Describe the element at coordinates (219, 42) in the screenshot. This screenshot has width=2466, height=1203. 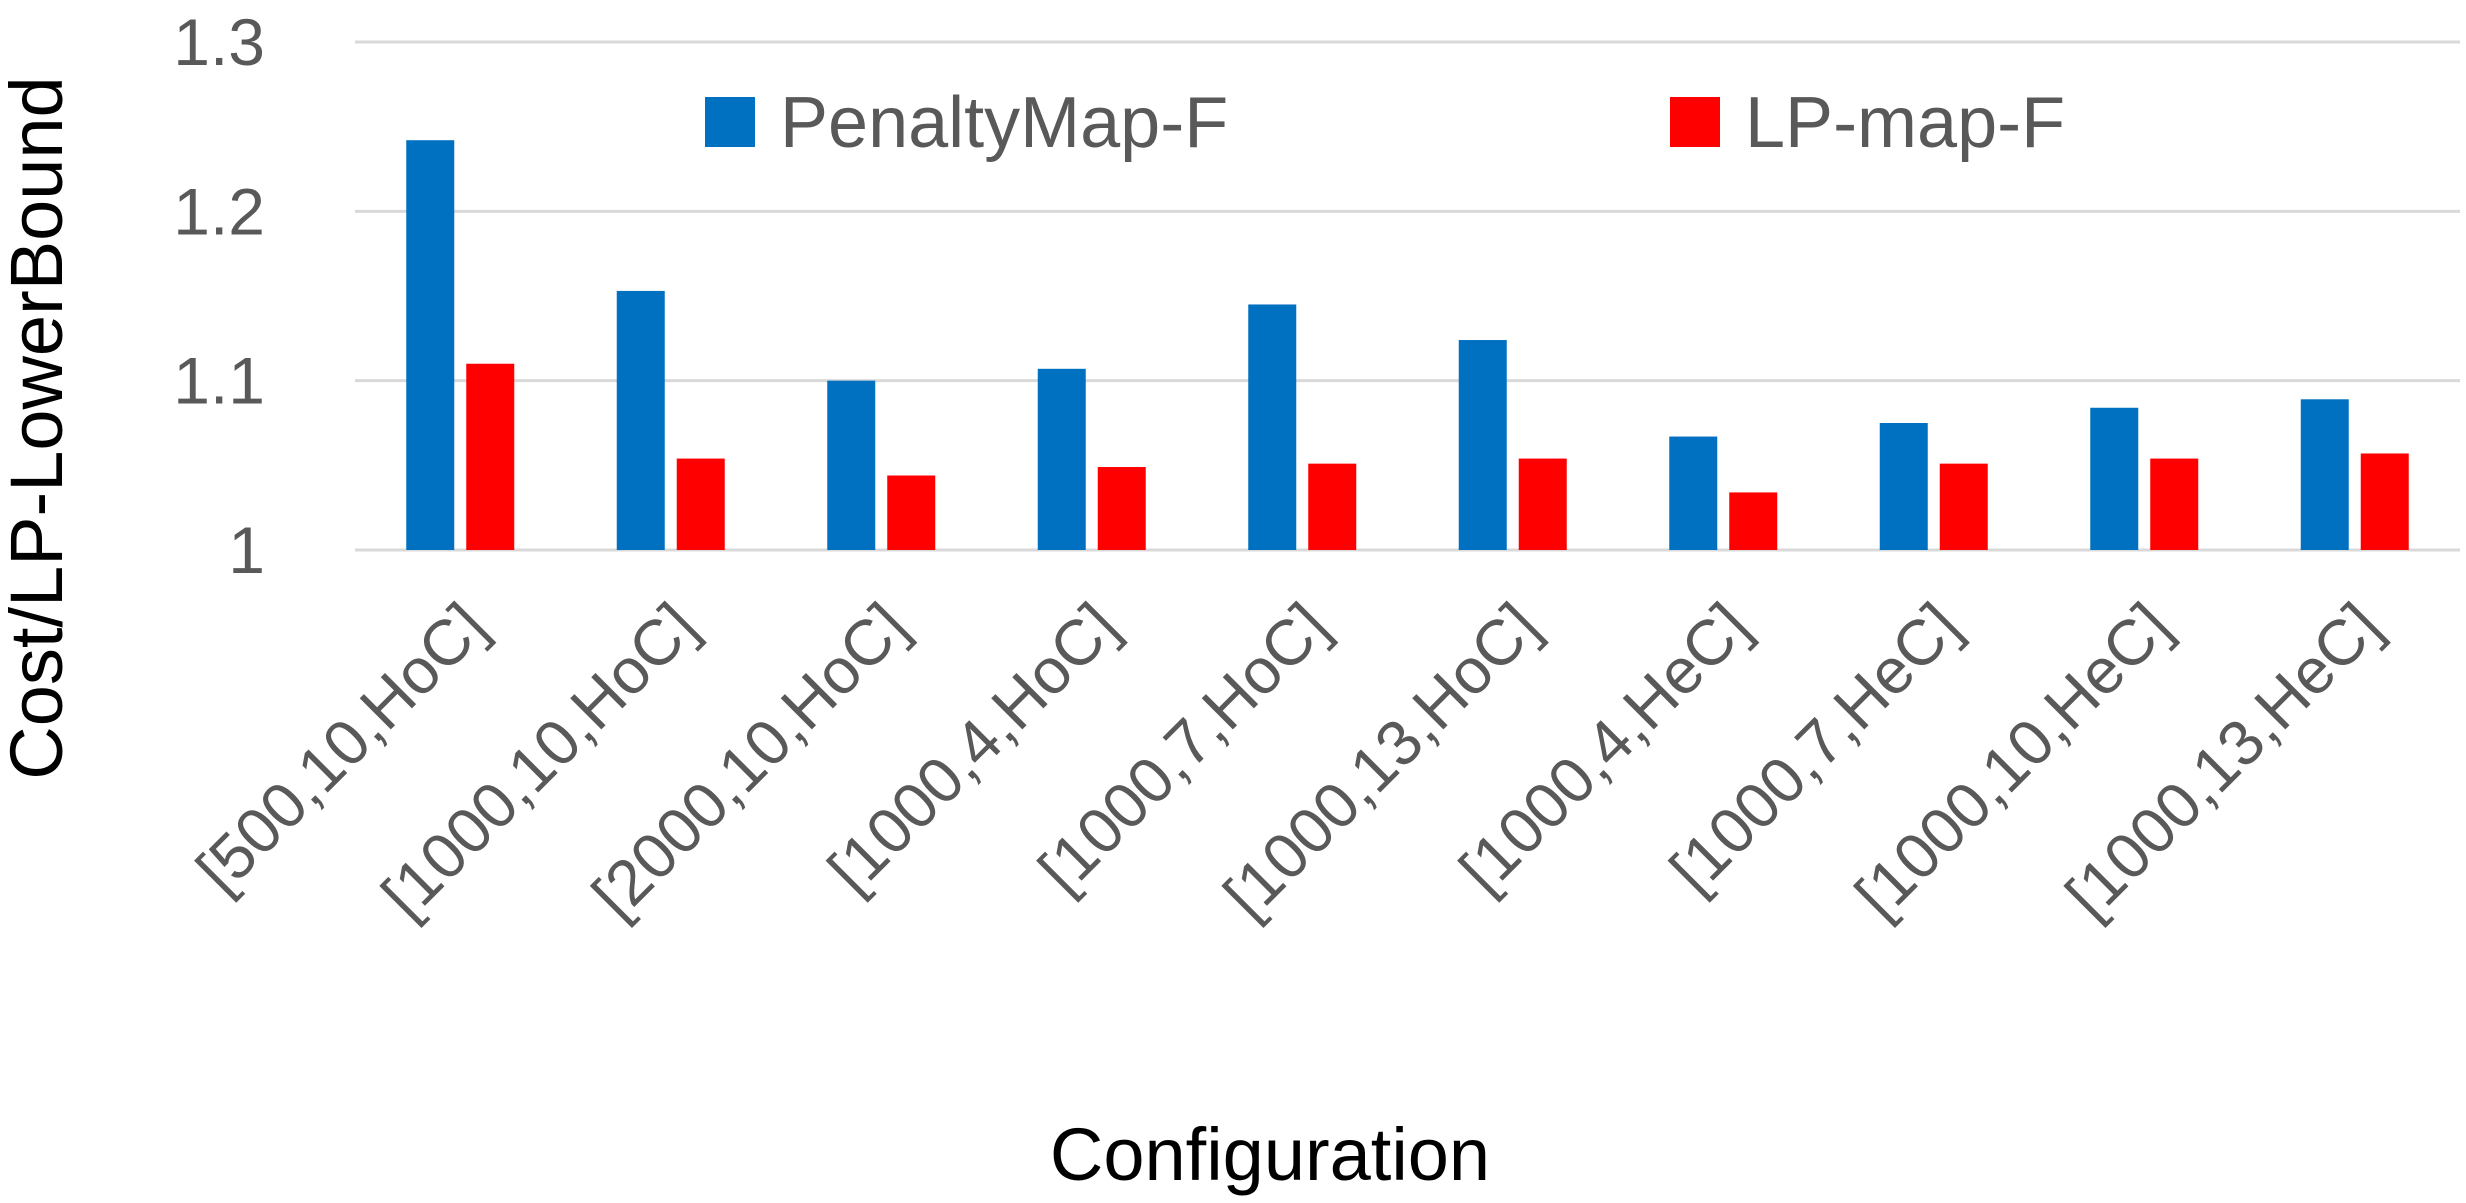
I see `y-tick-label: 1.3` at that location.